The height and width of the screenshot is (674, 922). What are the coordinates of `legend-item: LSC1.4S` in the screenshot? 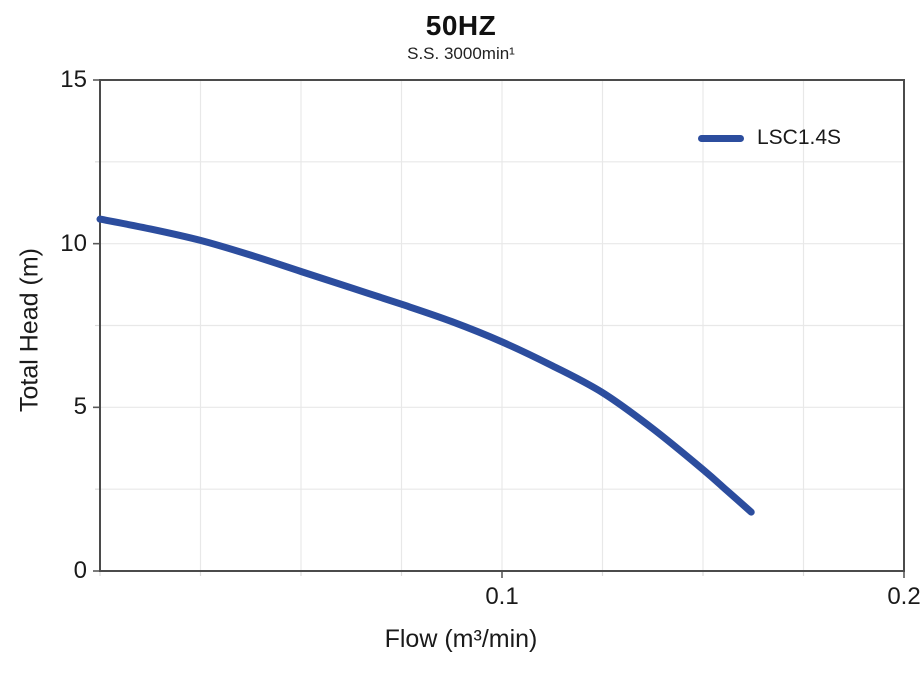 It's located at (769, 138).